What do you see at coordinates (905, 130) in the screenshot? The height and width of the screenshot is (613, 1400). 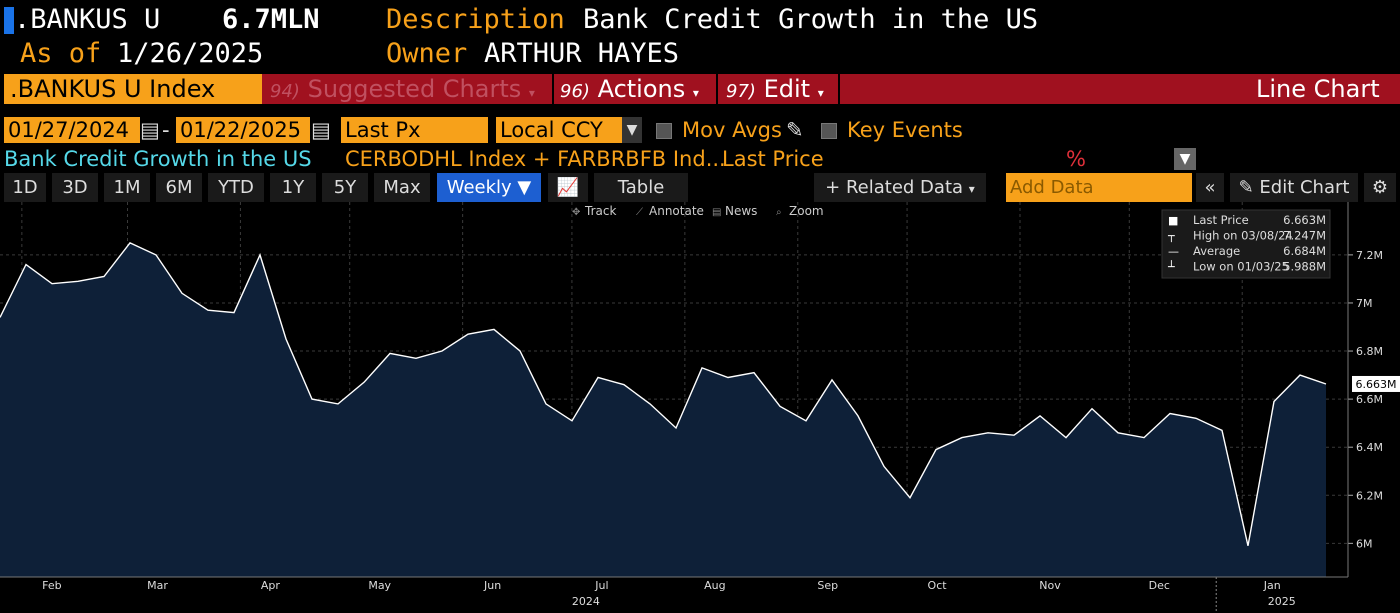 I see `key-events-label: Key Events` at bounding box center [905, 130].